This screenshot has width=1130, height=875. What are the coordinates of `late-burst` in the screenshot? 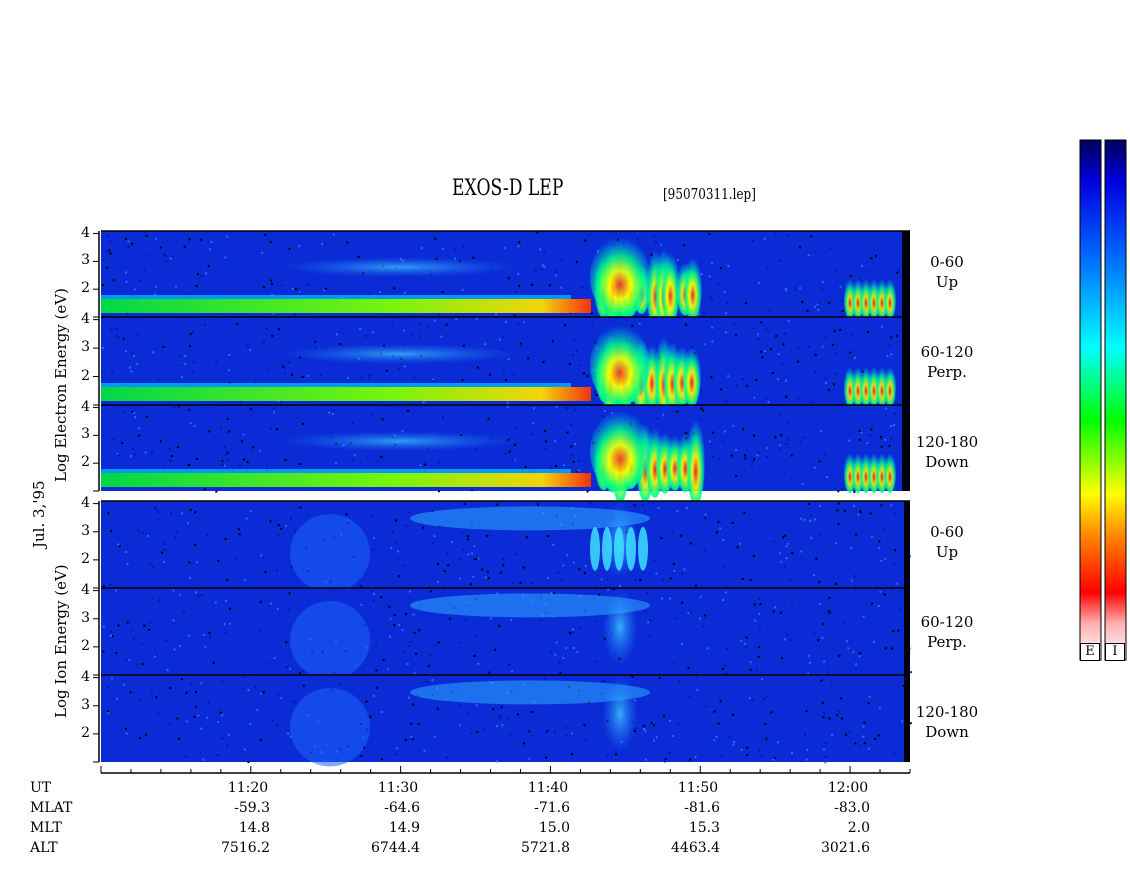 It's located at (890, 387).